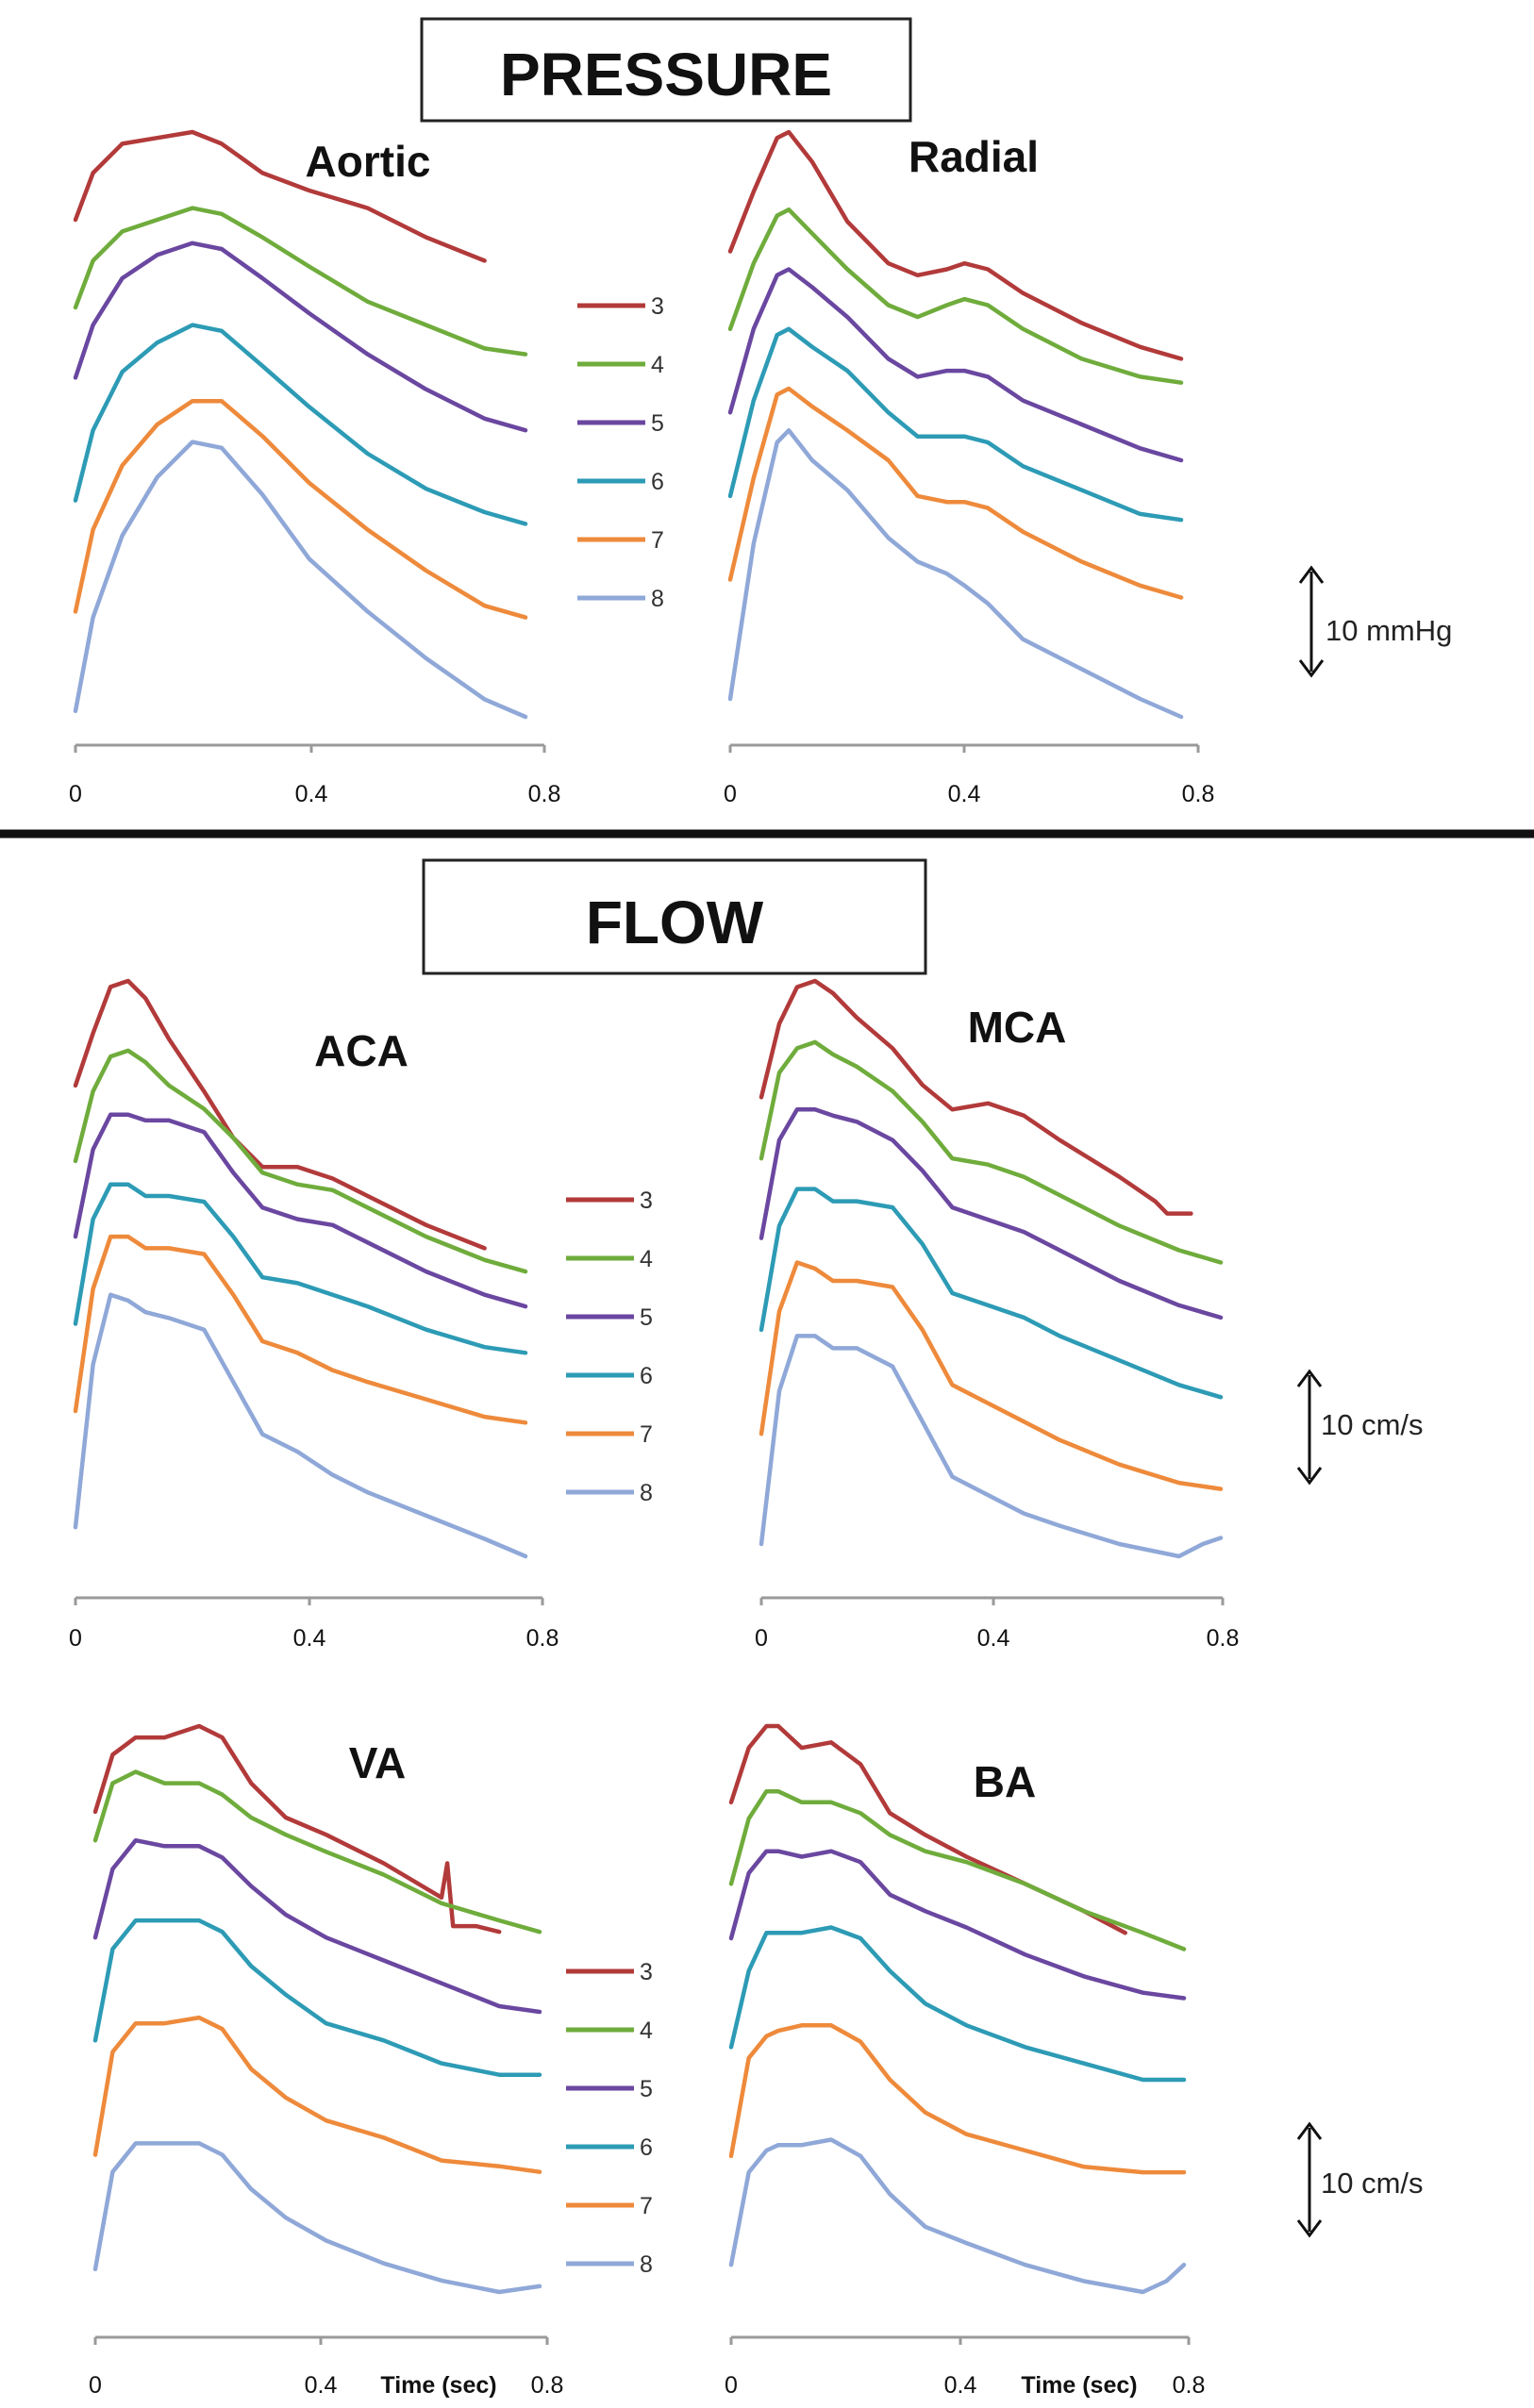  I want to click on x-axis-label: Time (sec), so click(438, 2385).